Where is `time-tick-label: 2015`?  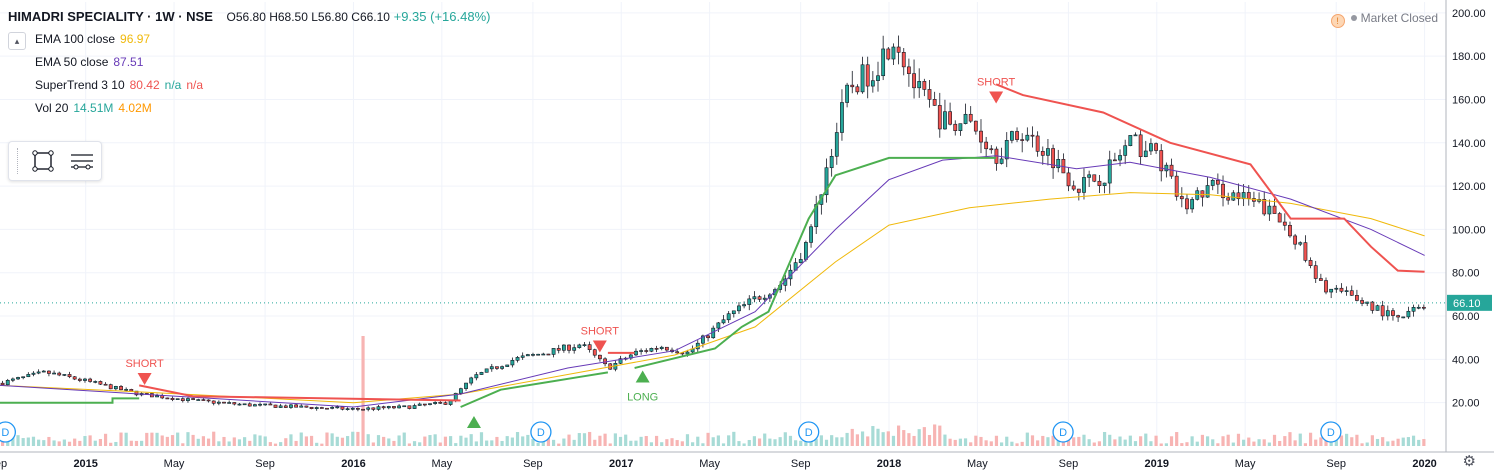
time-tick-label: 2015 is located at coordinates (85, 464).